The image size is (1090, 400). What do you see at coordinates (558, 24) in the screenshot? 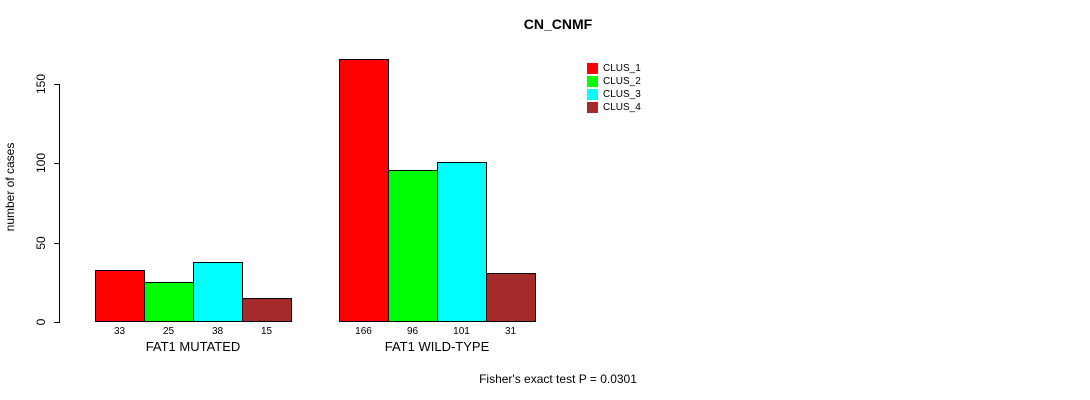
I see `chart-title: CN_CNMF` at bounding box center [558, 24].